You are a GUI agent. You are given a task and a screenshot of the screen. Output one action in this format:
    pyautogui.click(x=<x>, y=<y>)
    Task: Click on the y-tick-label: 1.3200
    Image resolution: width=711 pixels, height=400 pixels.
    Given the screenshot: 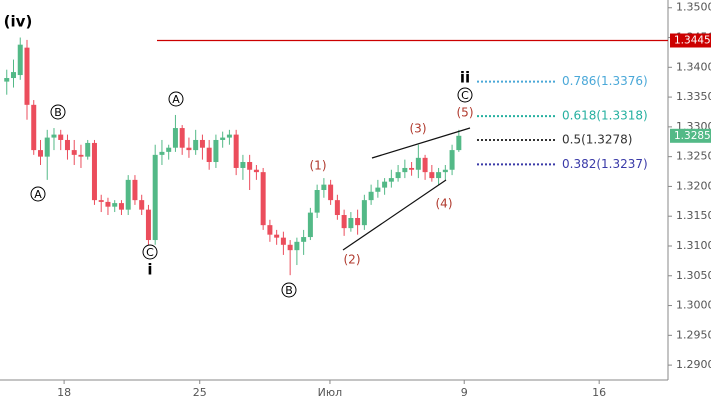 What is the action you would take?
    pyautogui.click(x=693, y=185)
    